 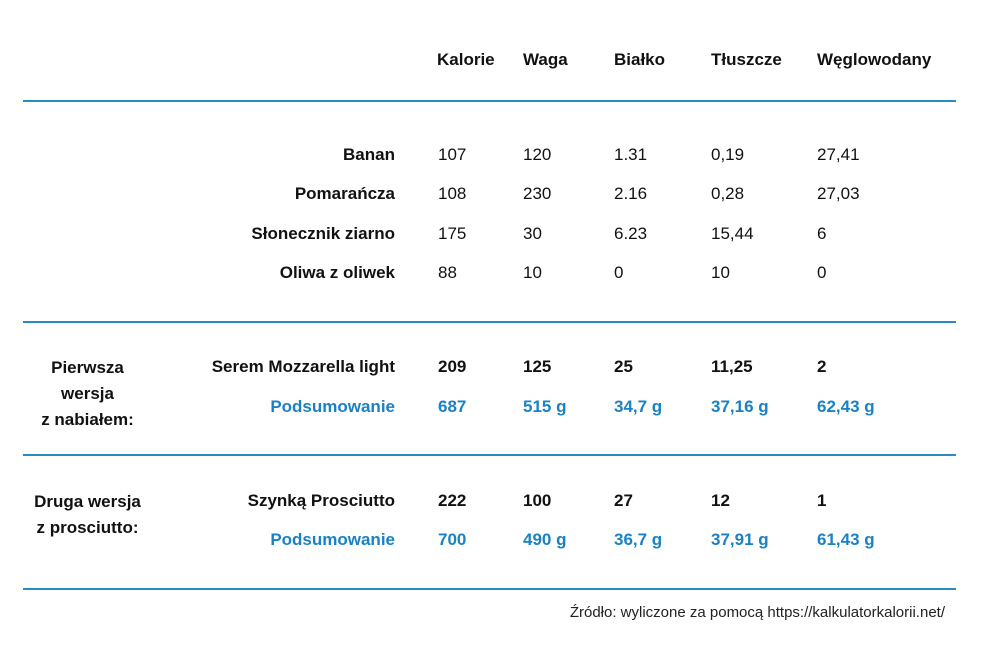 I want to click on cell-tluszcze: 12, so click(x=720, y=500).